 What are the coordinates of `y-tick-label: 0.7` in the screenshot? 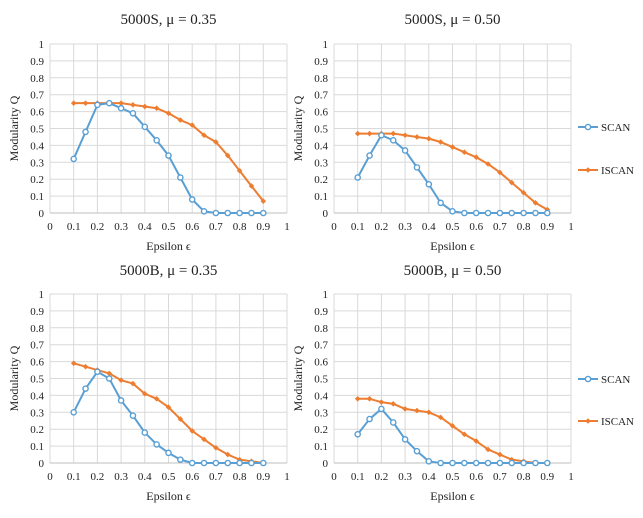 It's located at (321, 346).